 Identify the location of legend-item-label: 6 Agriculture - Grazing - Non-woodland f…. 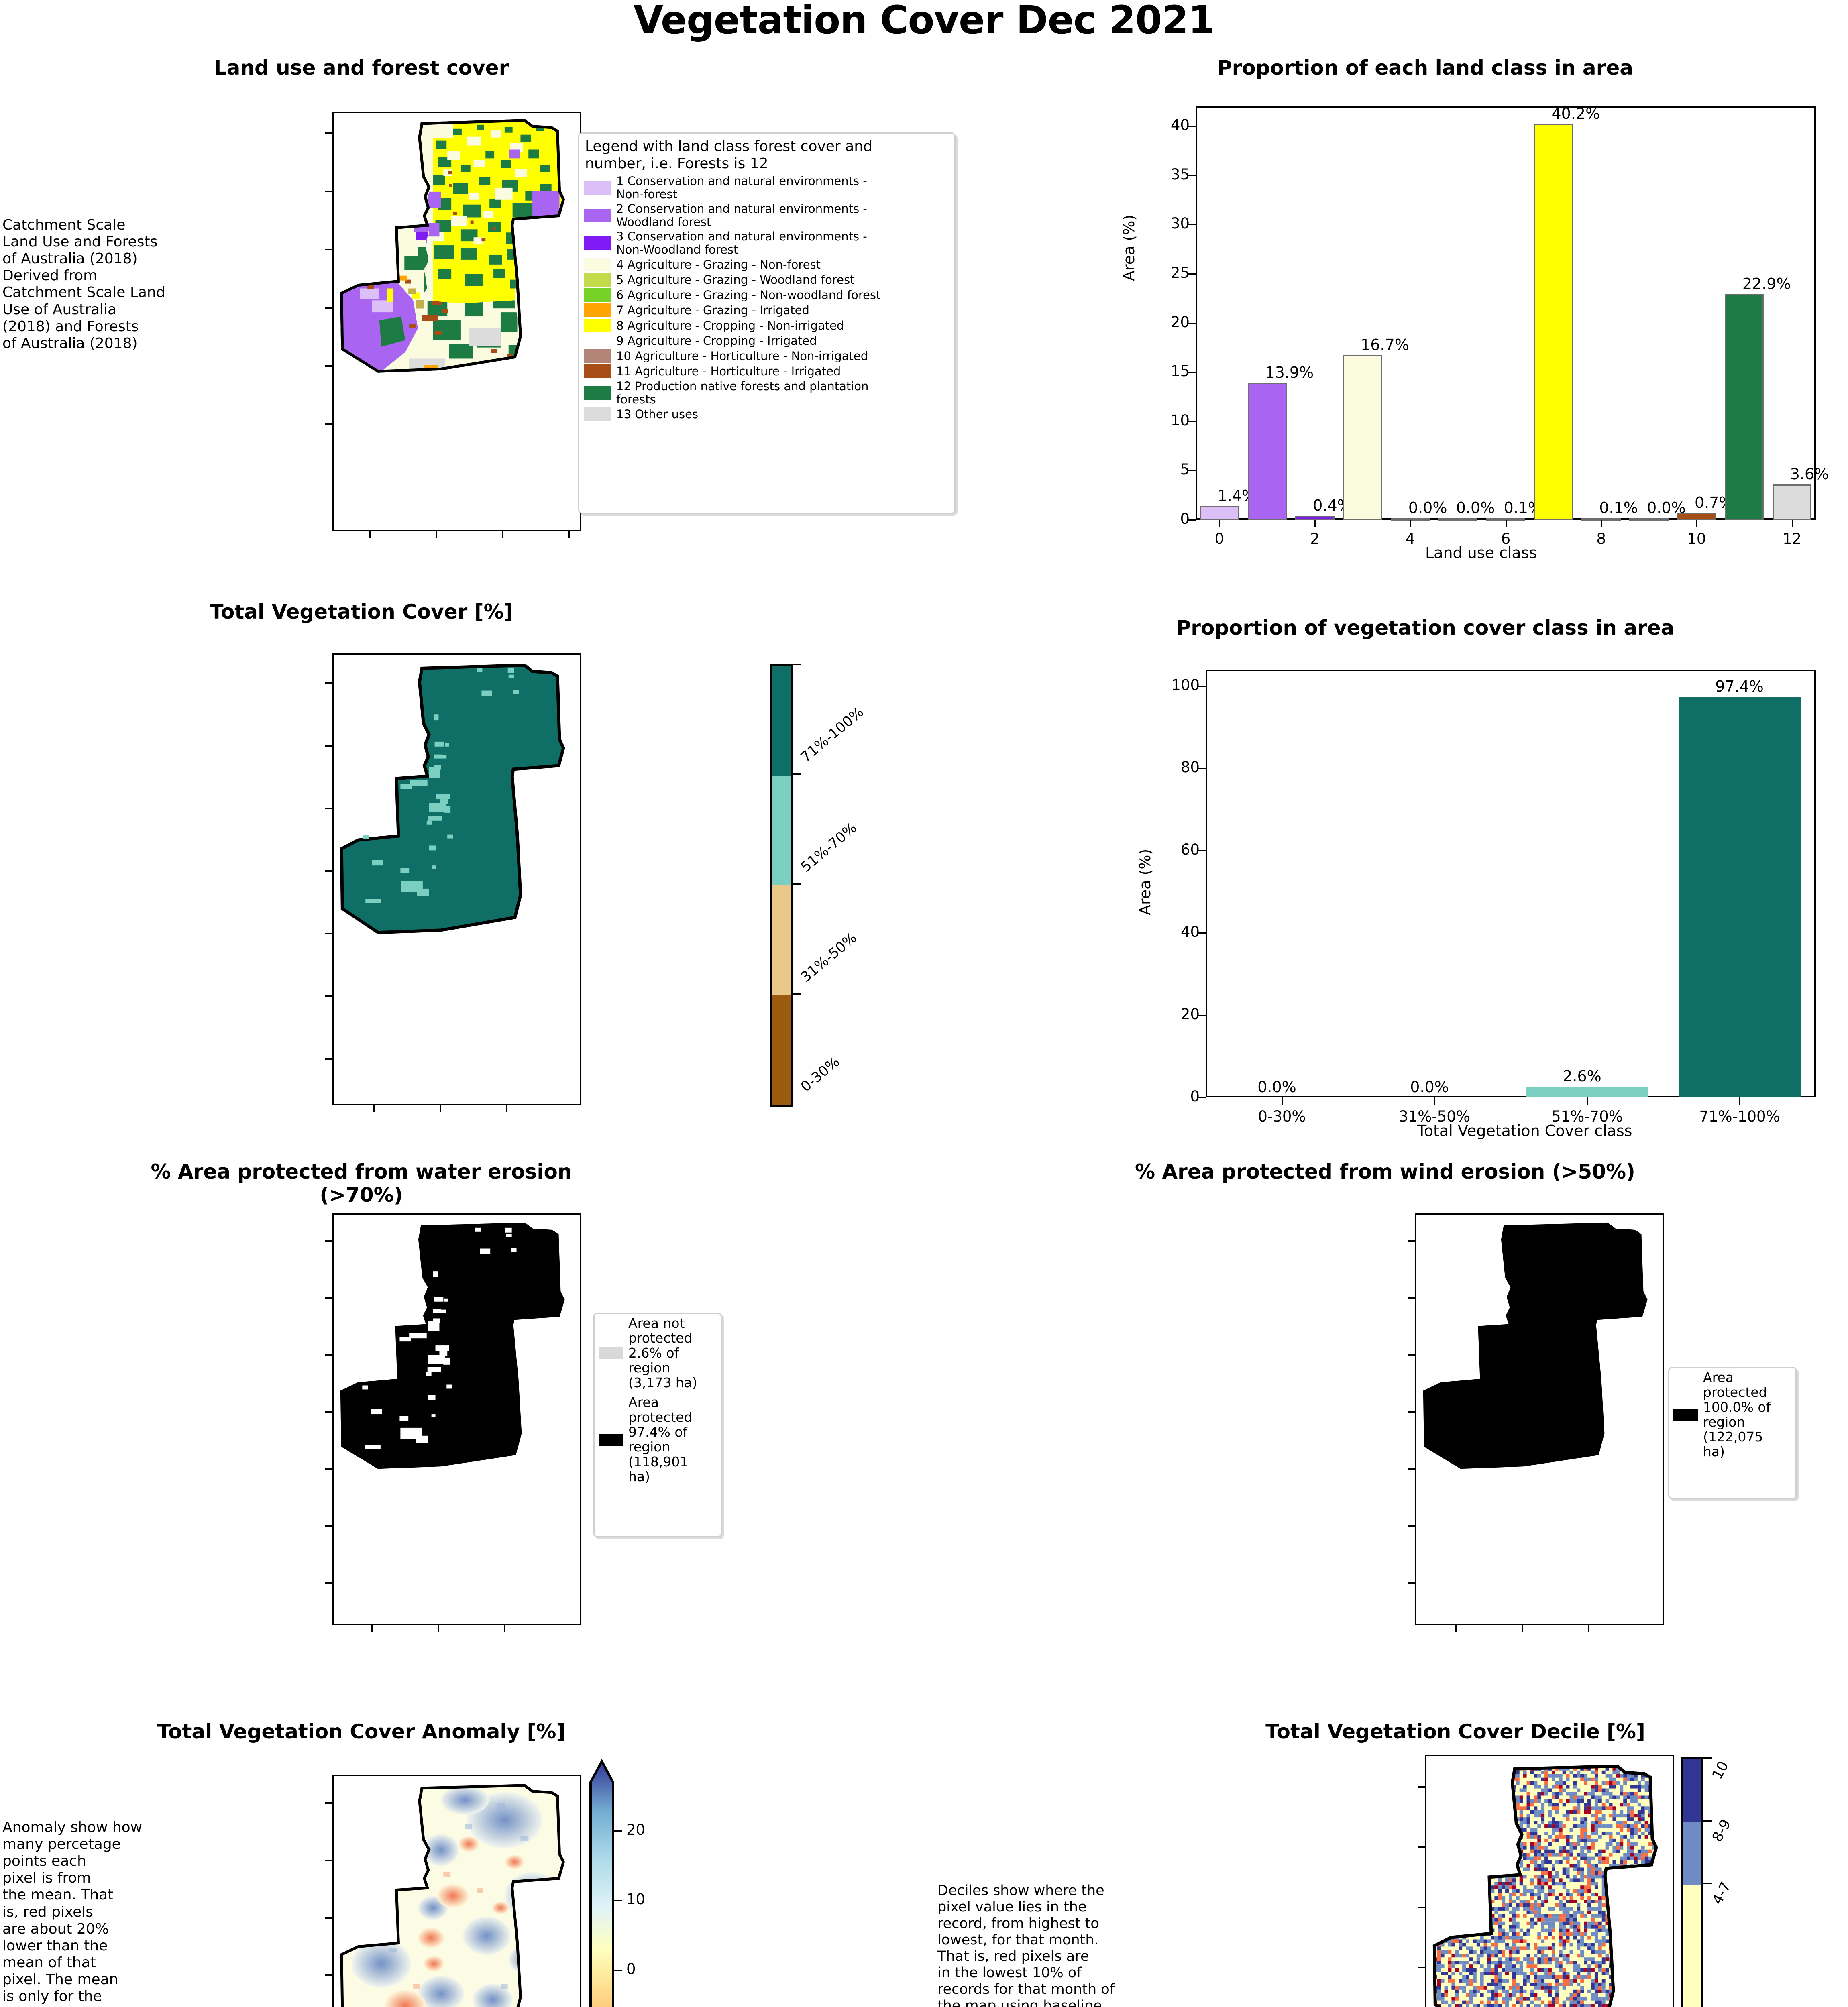
(748, 295).